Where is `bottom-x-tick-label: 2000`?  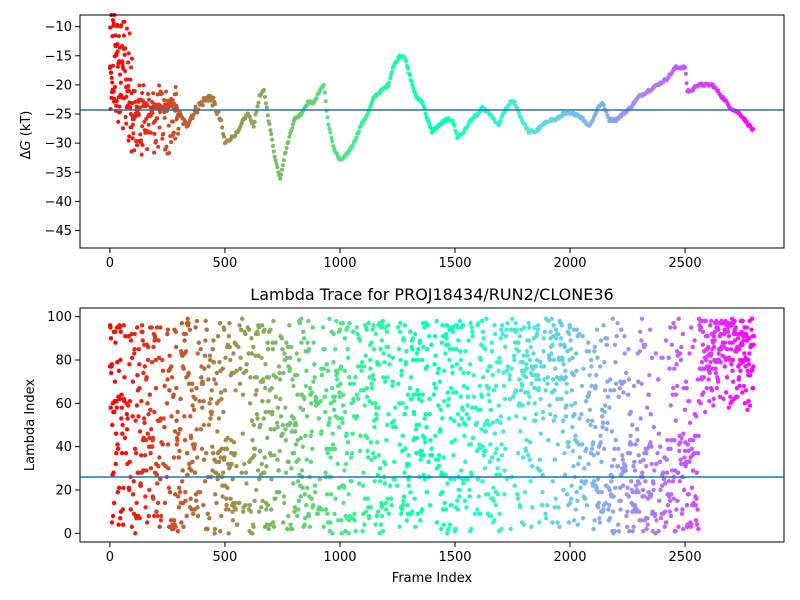 bottom-x-tick-label: 2000 is located at coordinates (569, 557).